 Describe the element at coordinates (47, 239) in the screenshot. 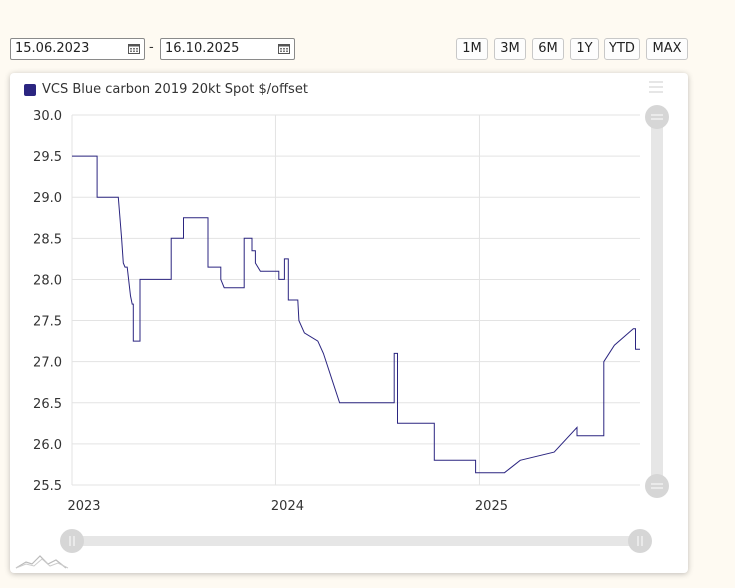

I see `y-tick-label: 28.5` at that location.